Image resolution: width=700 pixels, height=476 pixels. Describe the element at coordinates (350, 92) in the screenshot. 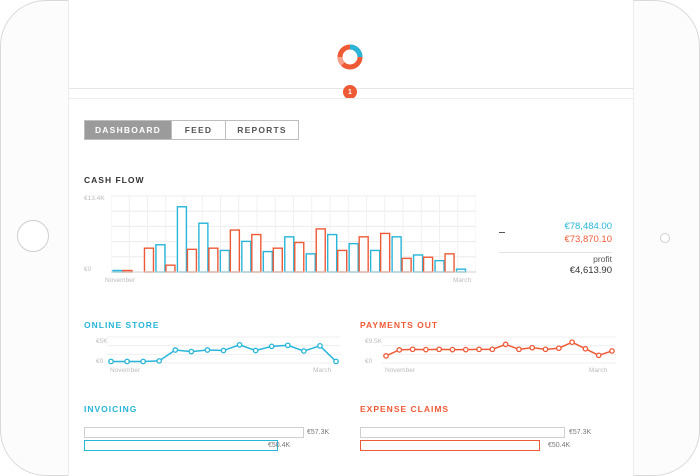

I see `notification-badge: 1` at that location.